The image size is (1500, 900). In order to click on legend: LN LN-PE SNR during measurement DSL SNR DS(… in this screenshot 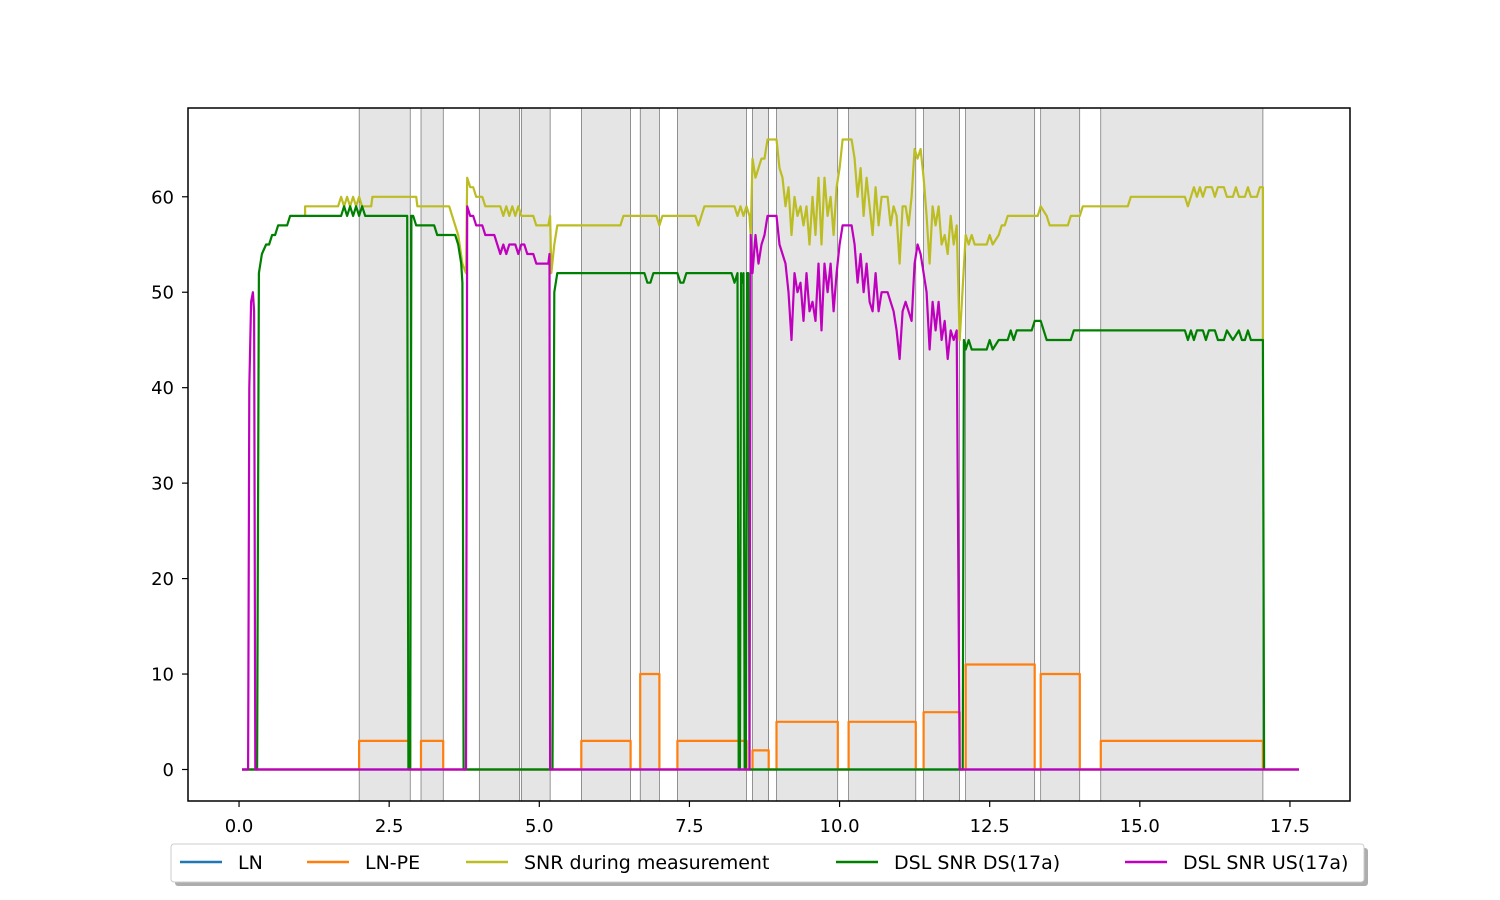, I will do `click(769, 864)`.